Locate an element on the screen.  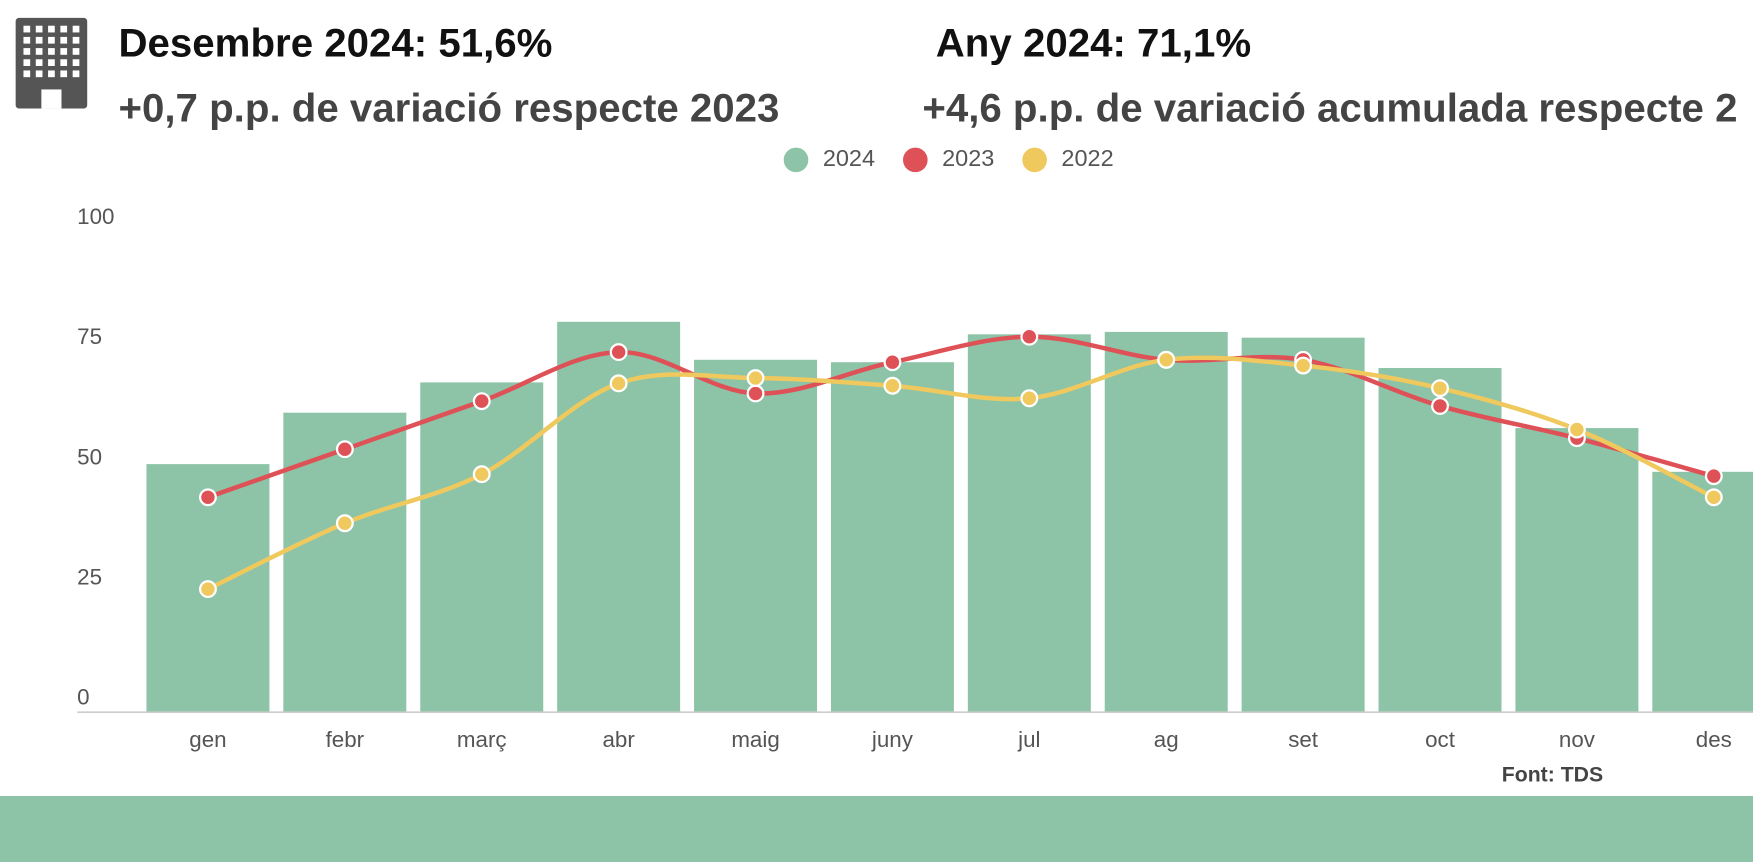
legend-label: 2022 is located at coordinates (1087, 158).